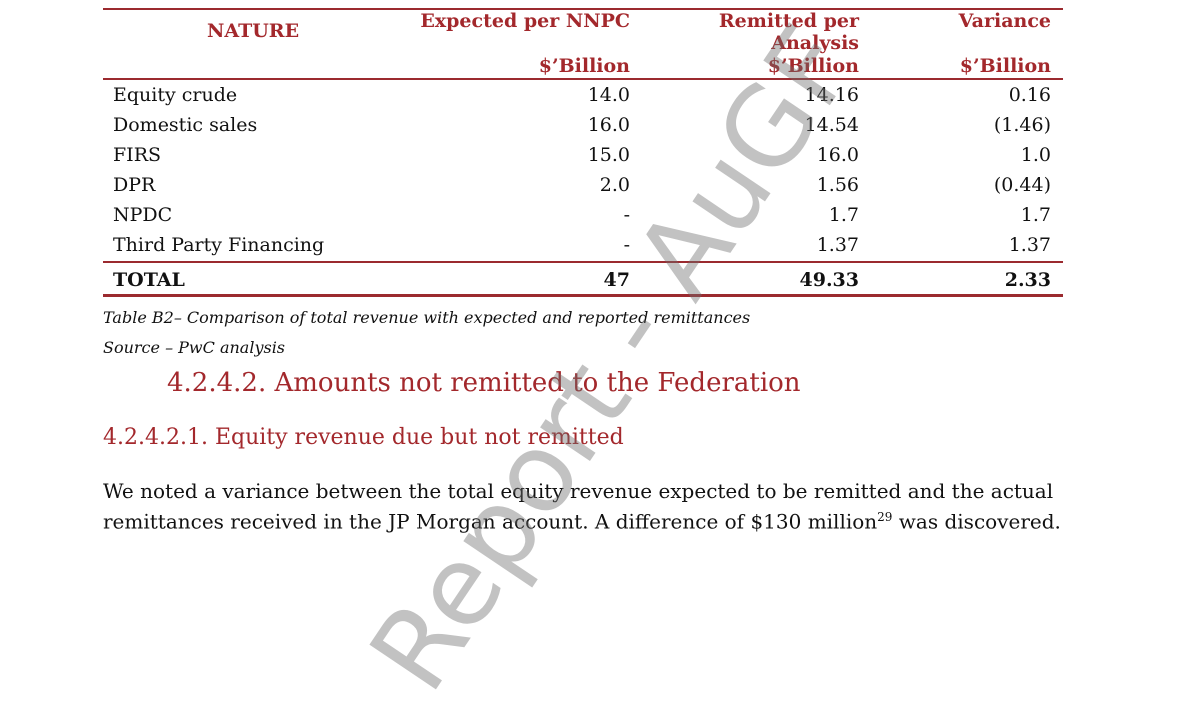 The width and height of the screenshot is (1200, 713). What do you see at coordinates (813, 66) in the screenshot?
I see `header-remitted-unit: $’Billion` at bounding box center [813, 66].